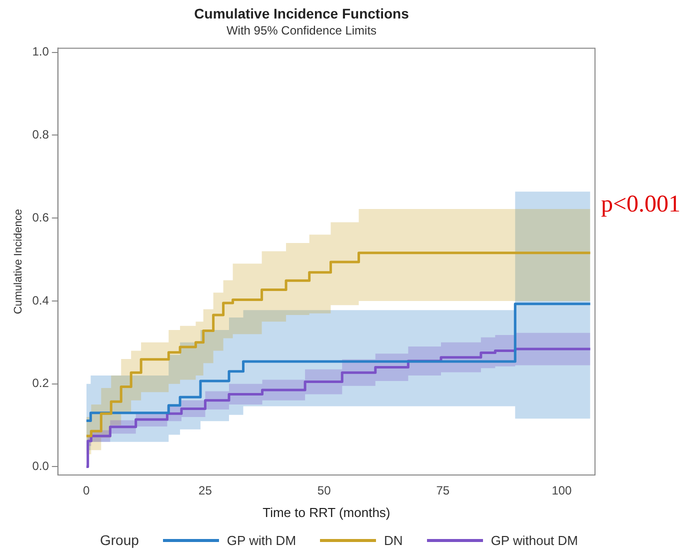 The height and width of the screenshot is (558, 692). Describe the element at coordinates (301, 30) in the screenshot. I see `chart-subtitle: With 95% Confidence Limits` at that location.